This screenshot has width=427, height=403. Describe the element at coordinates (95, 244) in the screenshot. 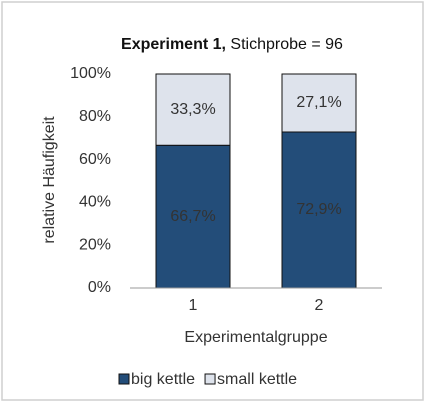

I see `y-tick-label: 20%` at that location.